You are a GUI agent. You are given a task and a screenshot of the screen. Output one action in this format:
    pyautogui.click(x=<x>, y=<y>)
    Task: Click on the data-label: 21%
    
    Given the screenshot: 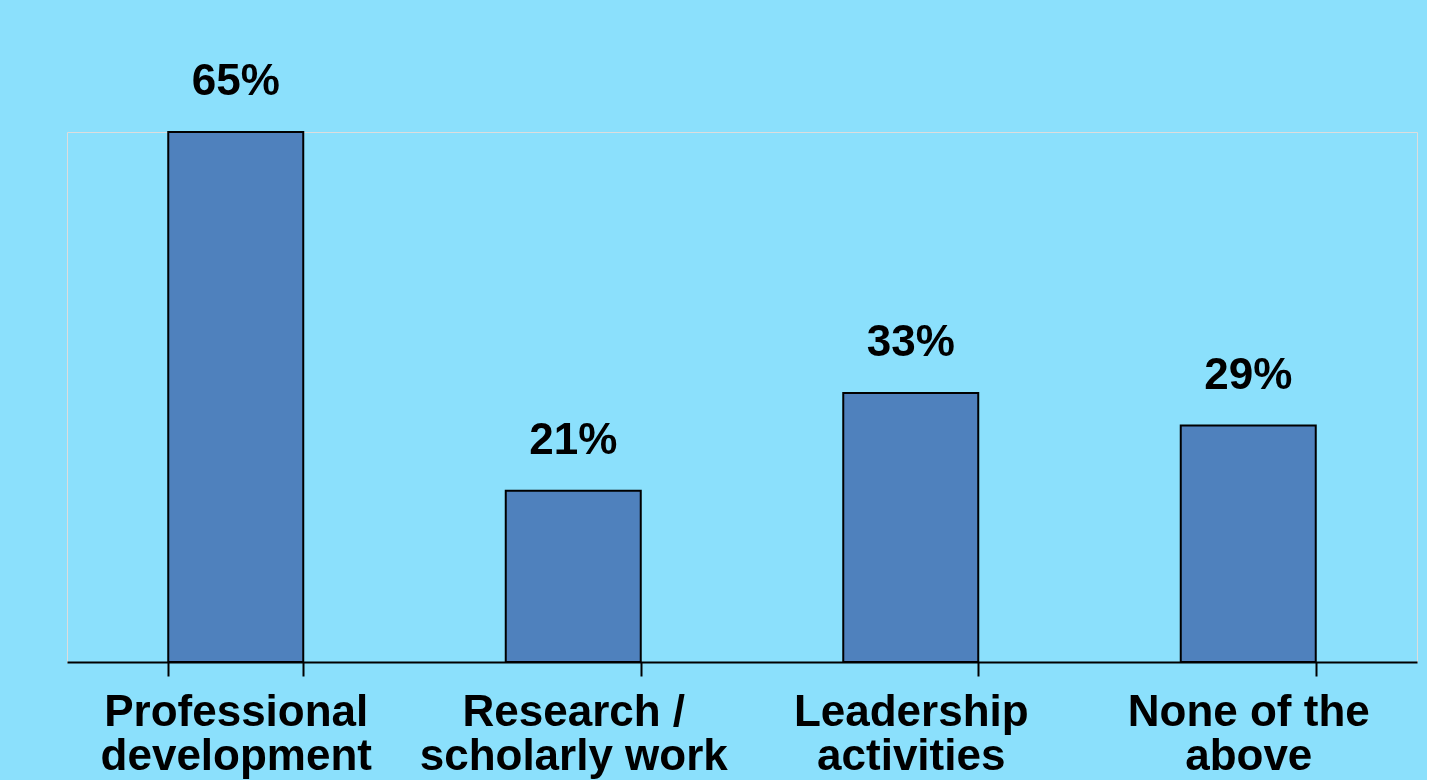 What is the action you would take?
    pyautogui.click(x=573, y=438)
    